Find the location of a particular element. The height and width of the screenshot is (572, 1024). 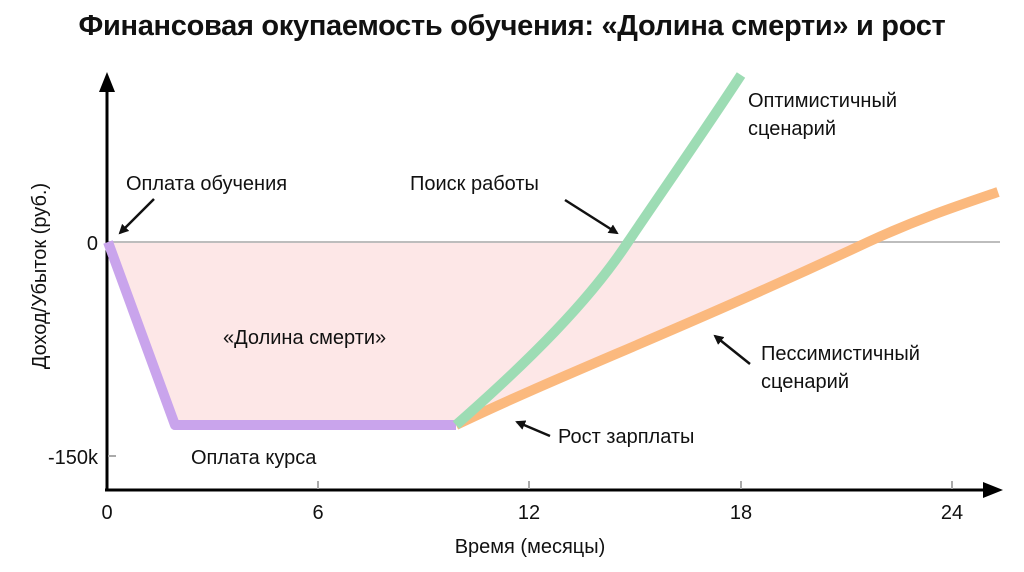

arrow-pessimistic-icon is located at coordinates (732, 349).